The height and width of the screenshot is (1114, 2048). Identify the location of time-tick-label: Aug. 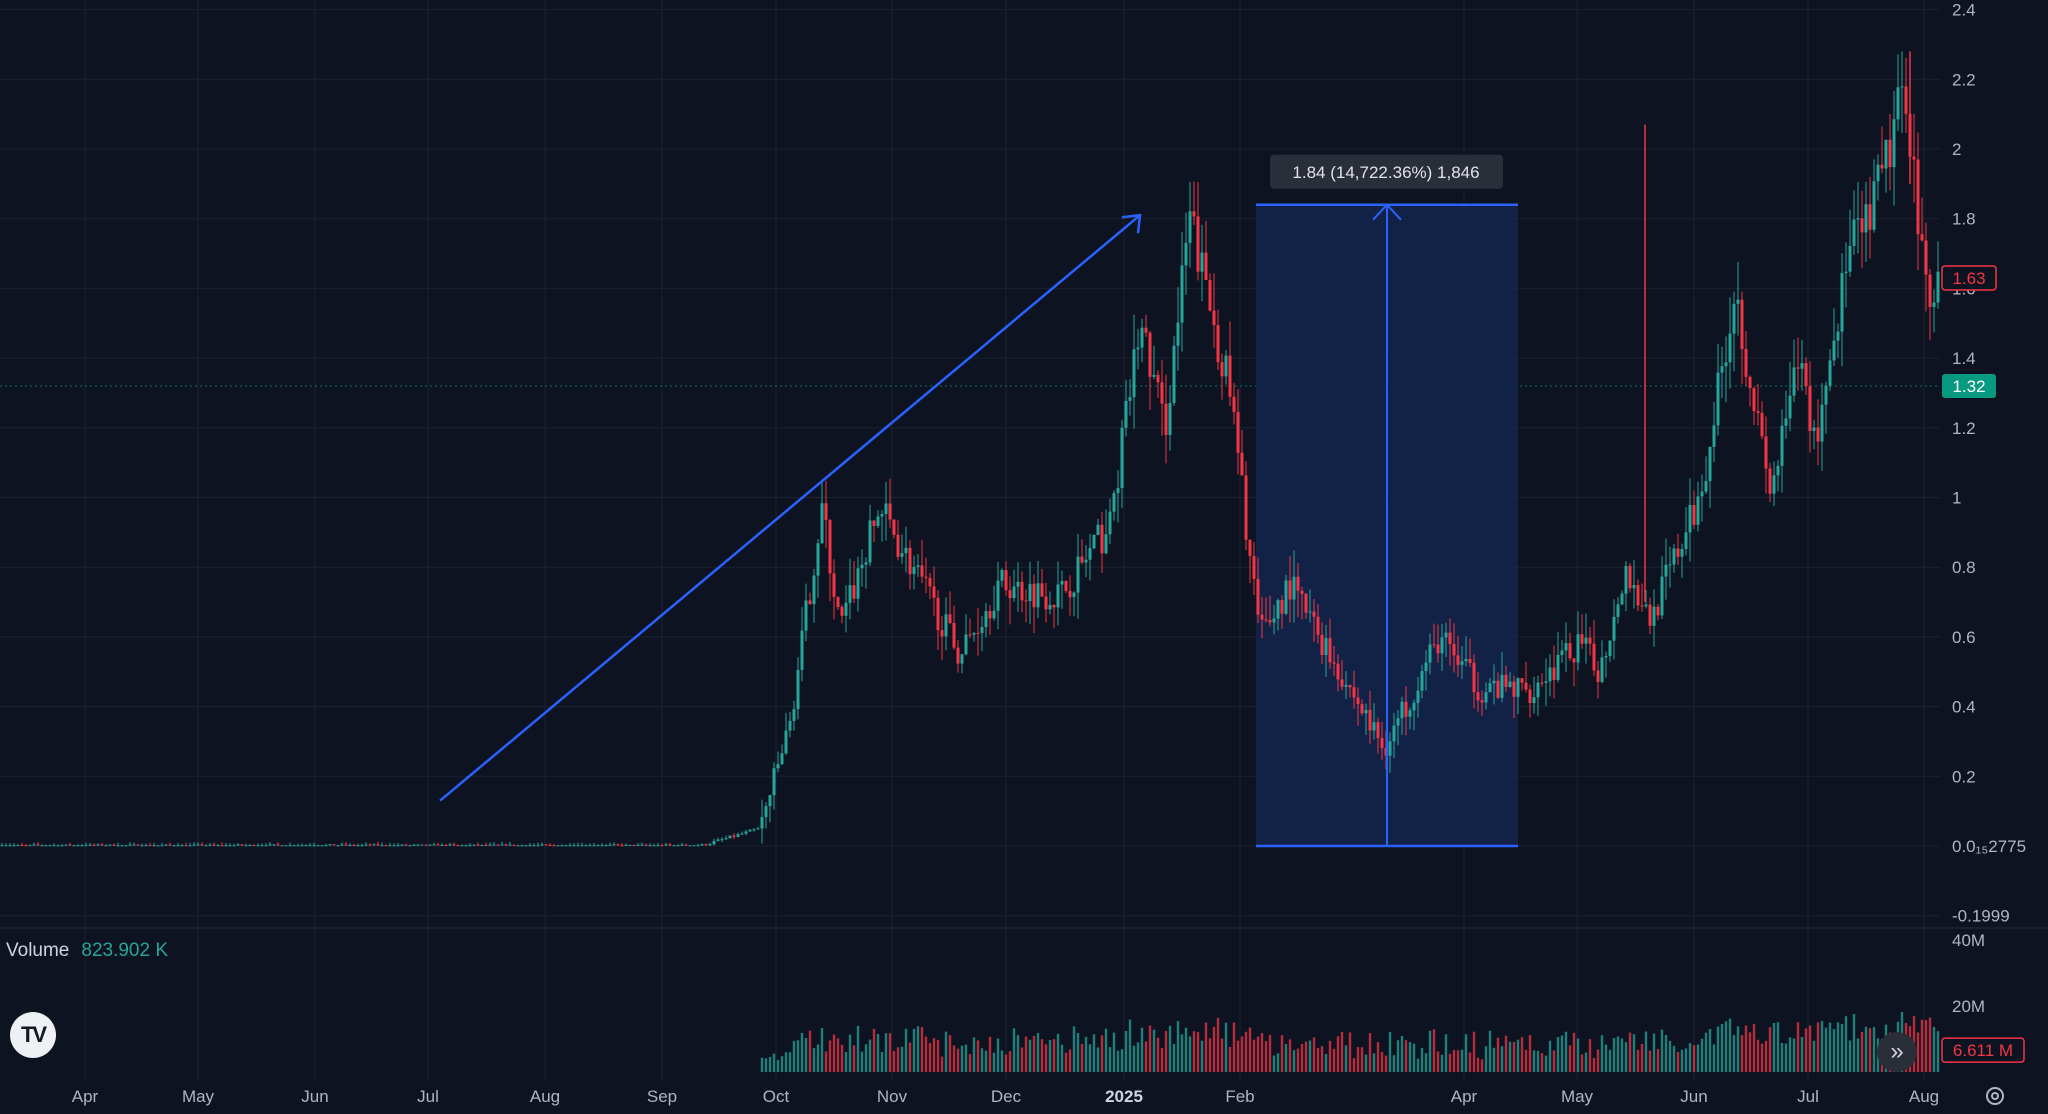
(1924, 1096).